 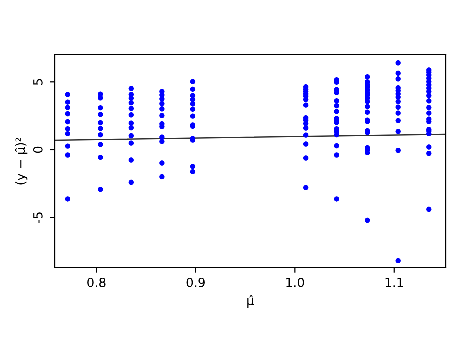 What do you see at coordinates (38, 150) in the screenshot?
I see `y-tick-label: 0` at bounding box center [38, 150].